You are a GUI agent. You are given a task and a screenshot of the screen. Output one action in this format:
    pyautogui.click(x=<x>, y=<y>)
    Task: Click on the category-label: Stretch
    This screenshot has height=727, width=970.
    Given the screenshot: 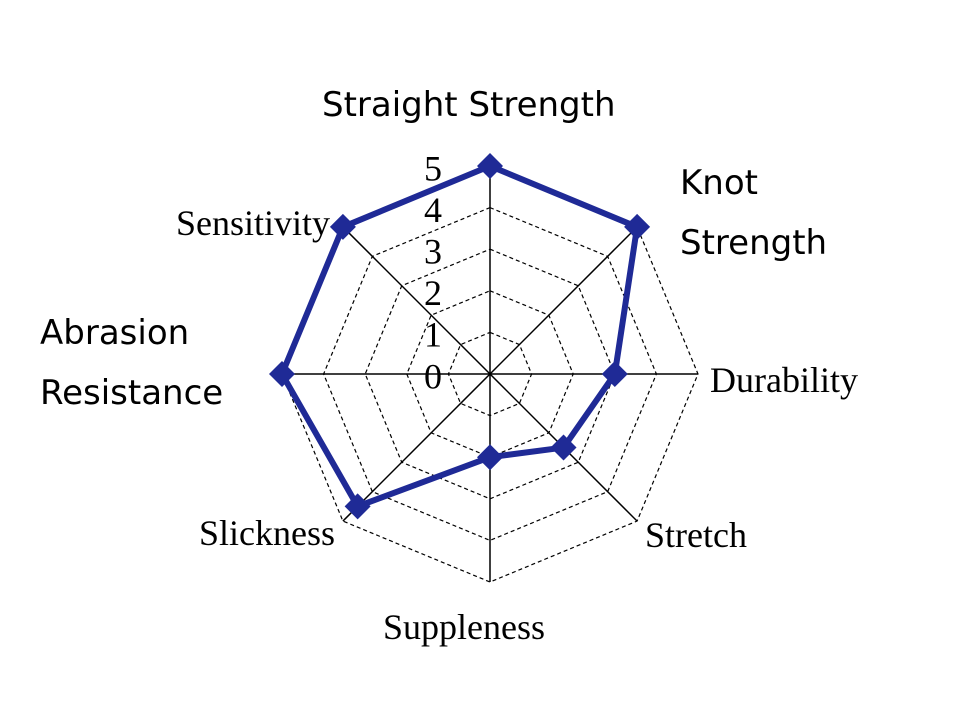 What is the action you would take?
    pyautogui.click(x=696, y=535)
    